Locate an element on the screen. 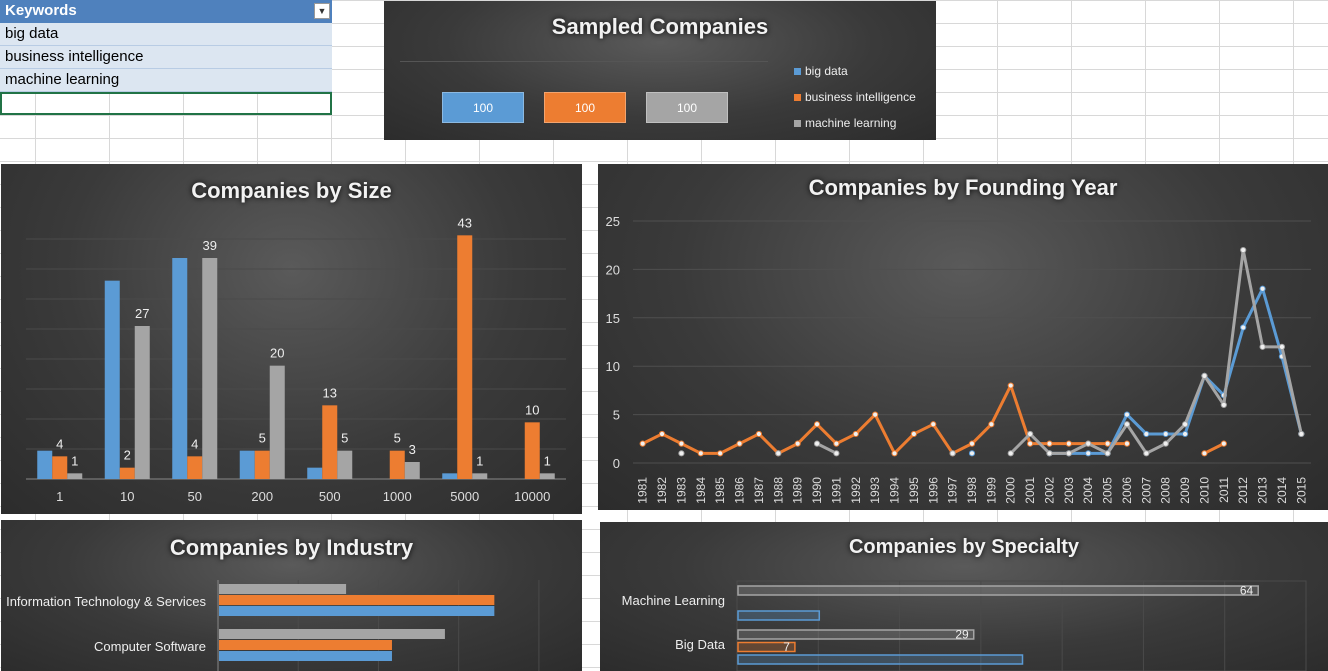 The height and width of the screenshot is (671, 1328). legend-label: machine learning is located at coordinates (851, 123).